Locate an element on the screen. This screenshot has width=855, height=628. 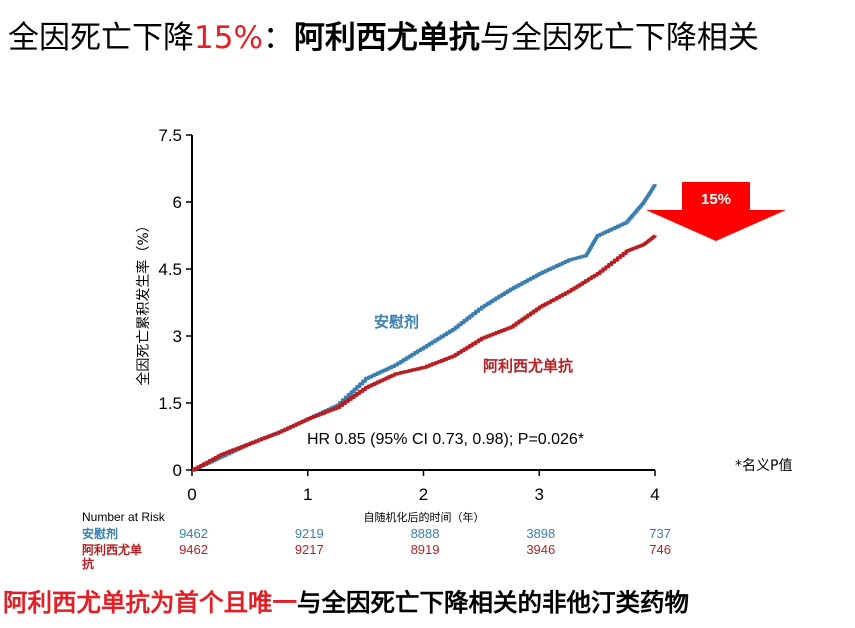
risk-value: 3898 is located at coordinates (540, 533).